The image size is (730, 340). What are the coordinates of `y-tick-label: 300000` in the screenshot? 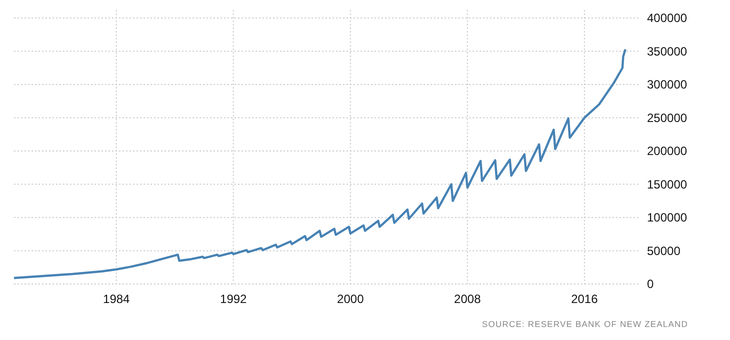 It's located at (667, 85).